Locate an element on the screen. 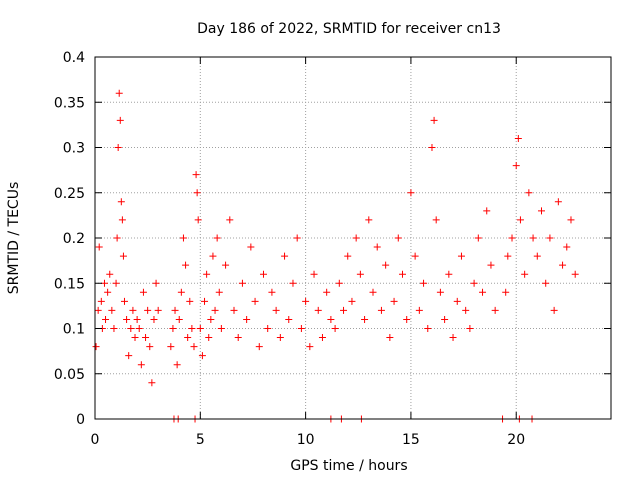 The width and height of the screenshot is (640, 480). y-tick-label: 0.2 is located at coordinates (74, 239).